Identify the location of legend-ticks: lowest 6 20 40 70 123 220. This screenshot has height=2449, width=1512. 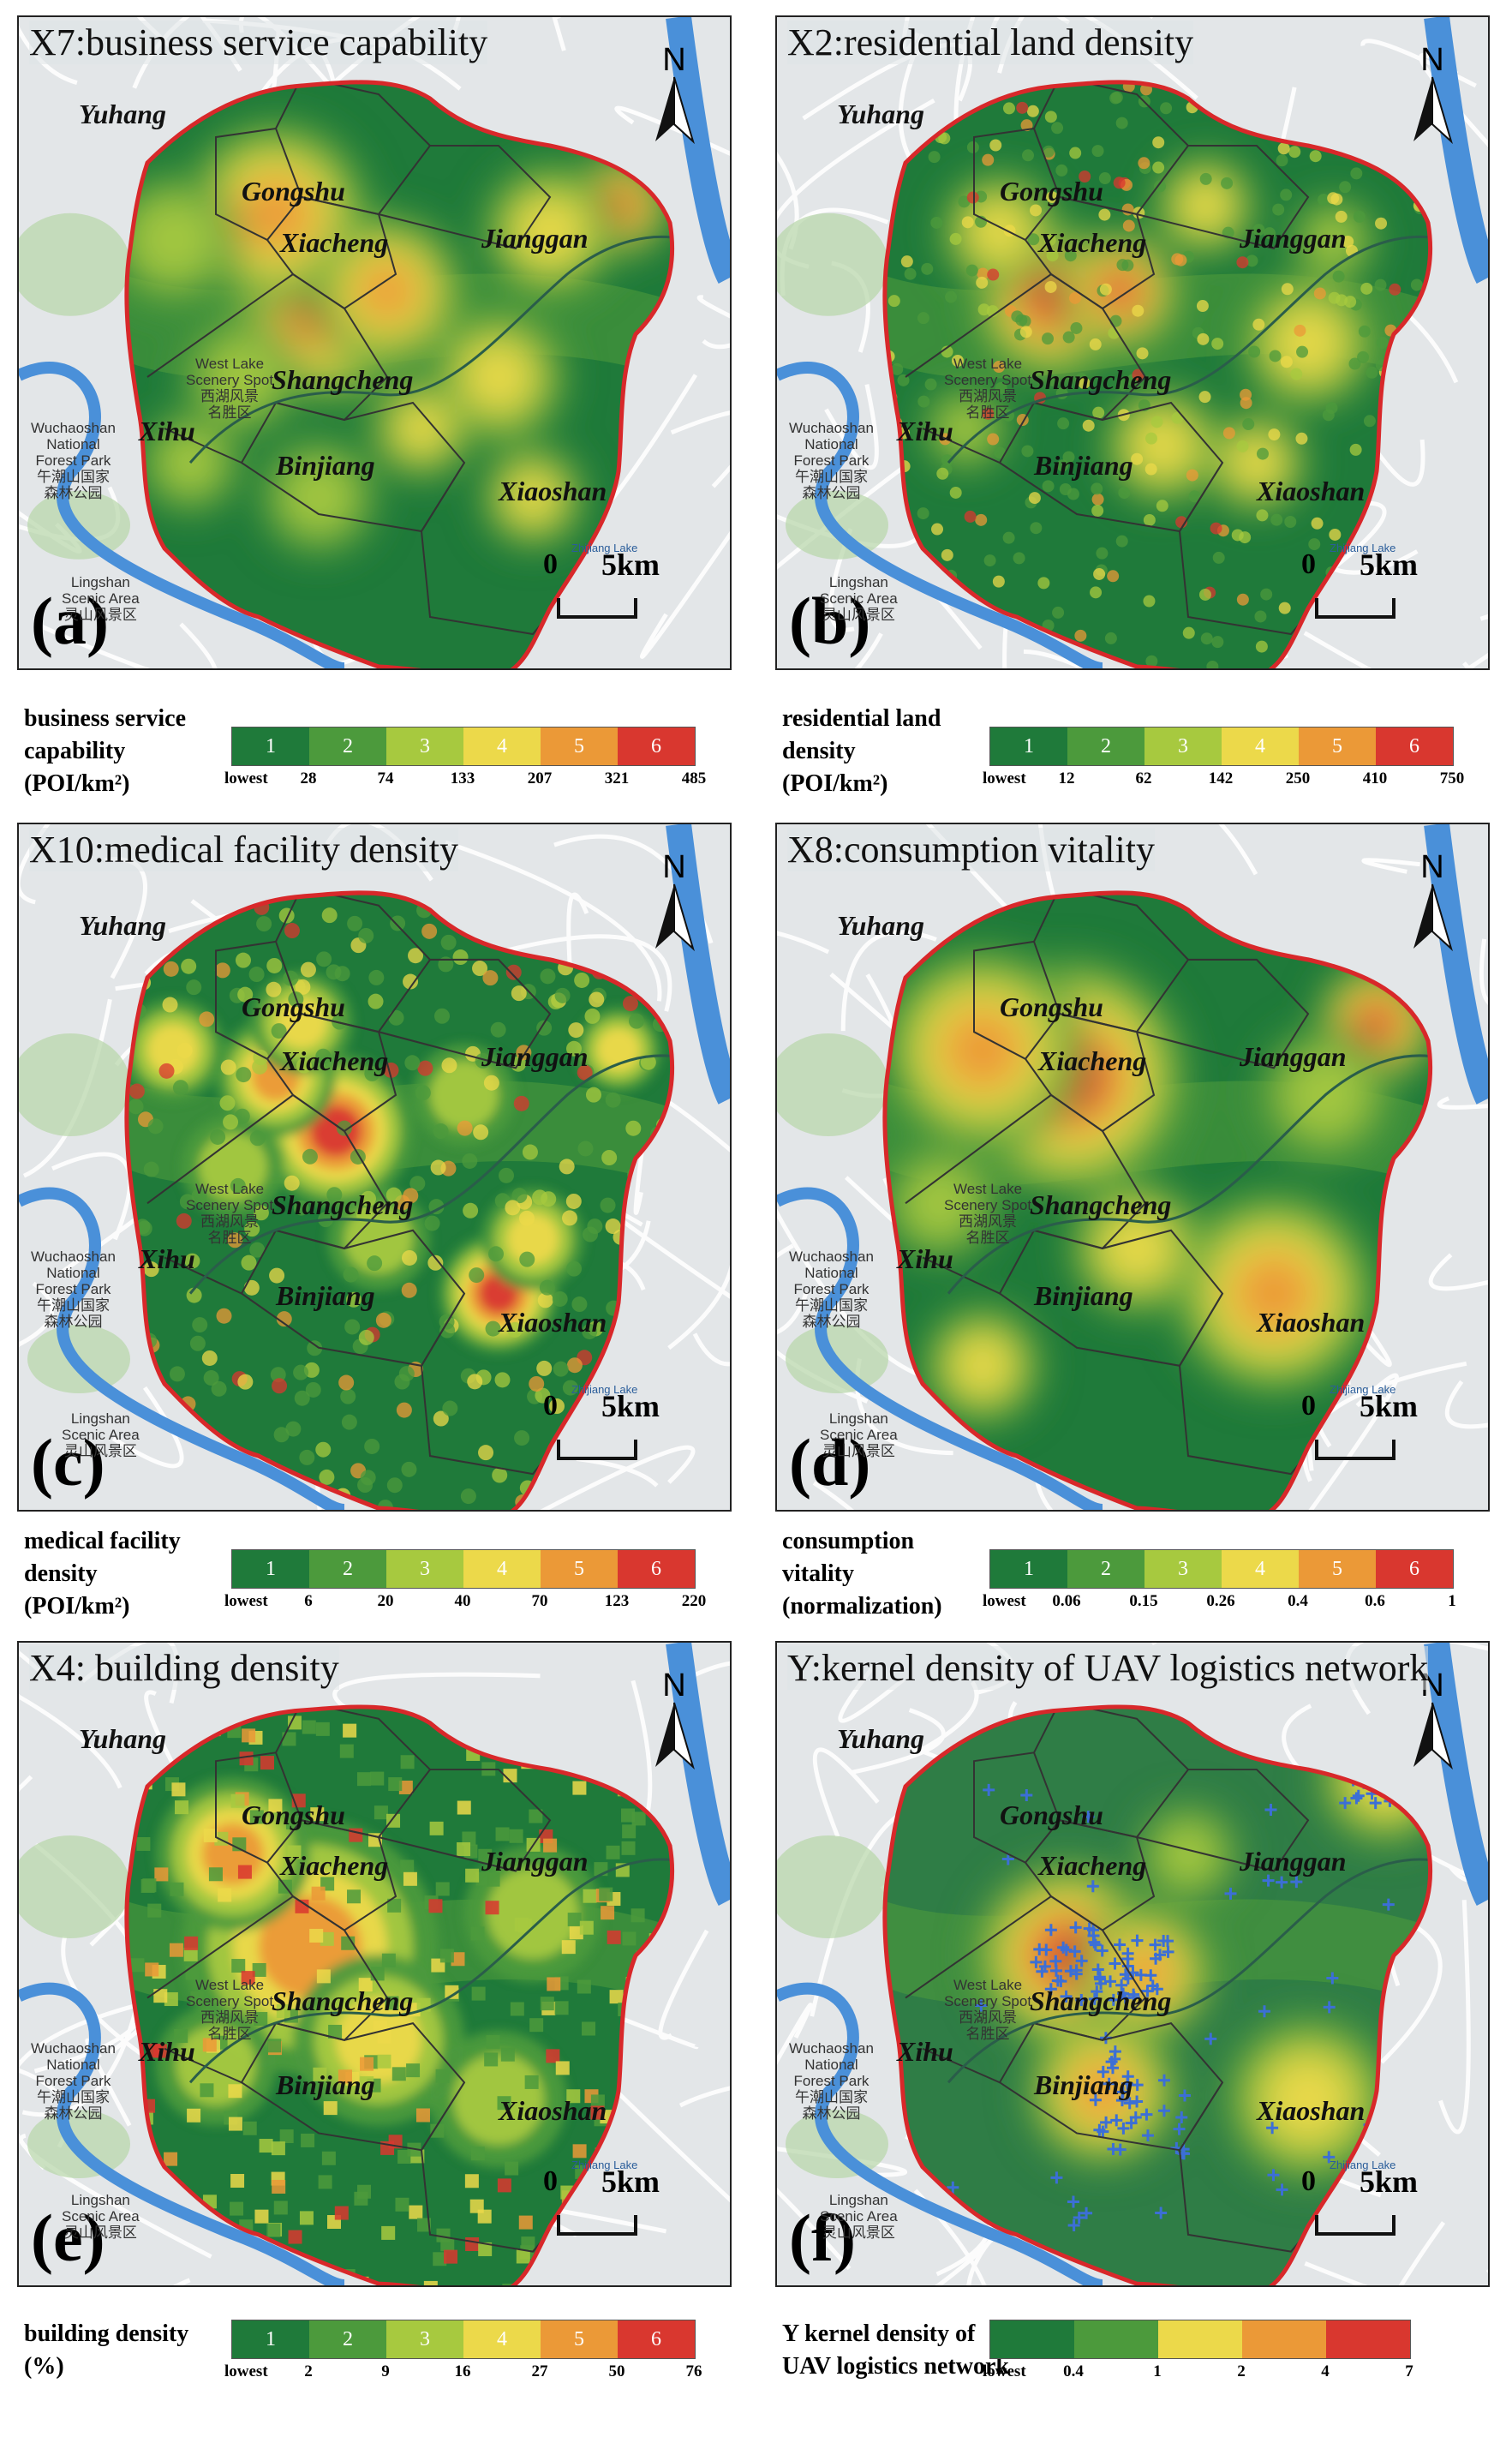
(465, 1603).